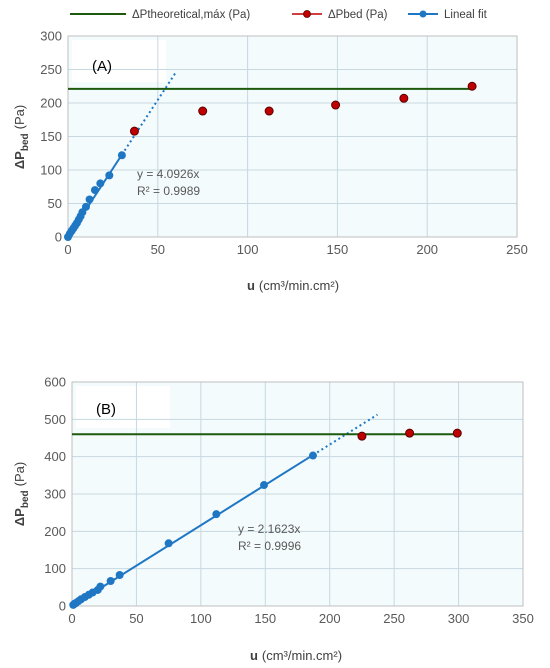 This screenshot has height=668, width=550. I want to click on panel-a-ylabel-sub: bed, so click(25, 142).